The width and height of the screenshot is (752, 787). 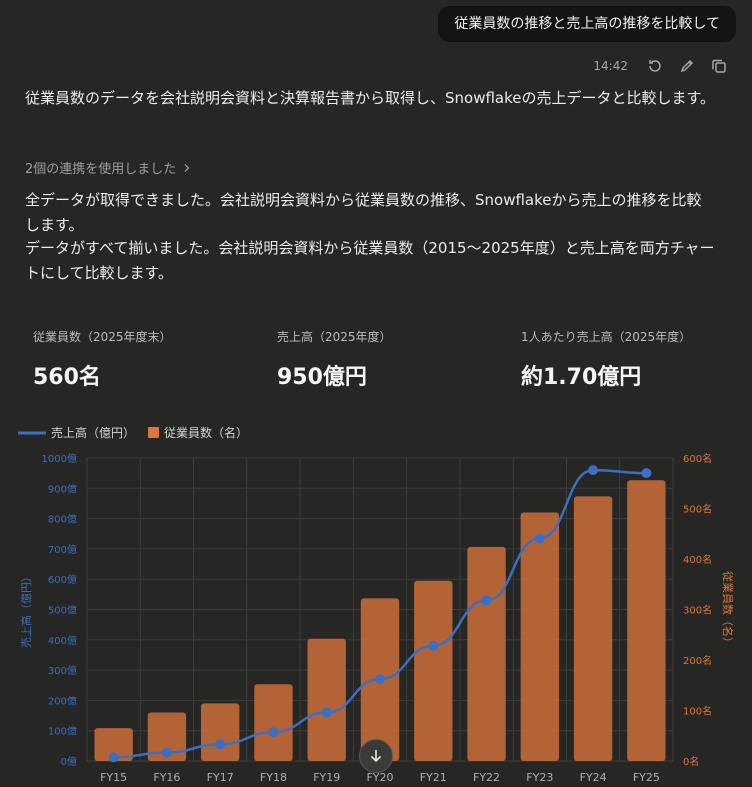 I want to click on connectors-used-toggle: 2個の連携を使用しました, so click(x=108, y=167).